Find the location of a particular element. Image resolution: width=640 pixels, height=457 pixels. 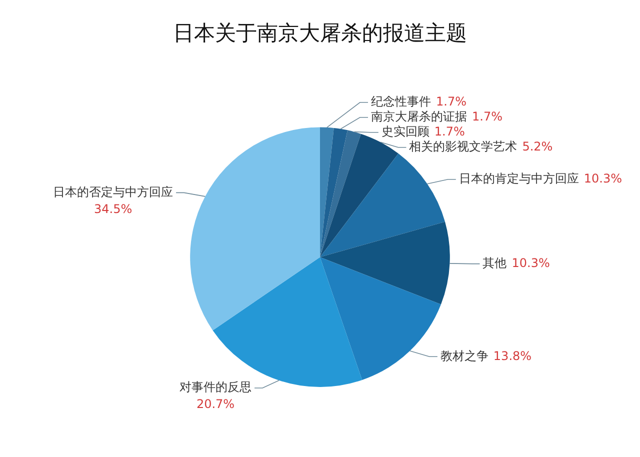

slice-label: 日本的否定与中方回应 is located at coordinates (113, 191).